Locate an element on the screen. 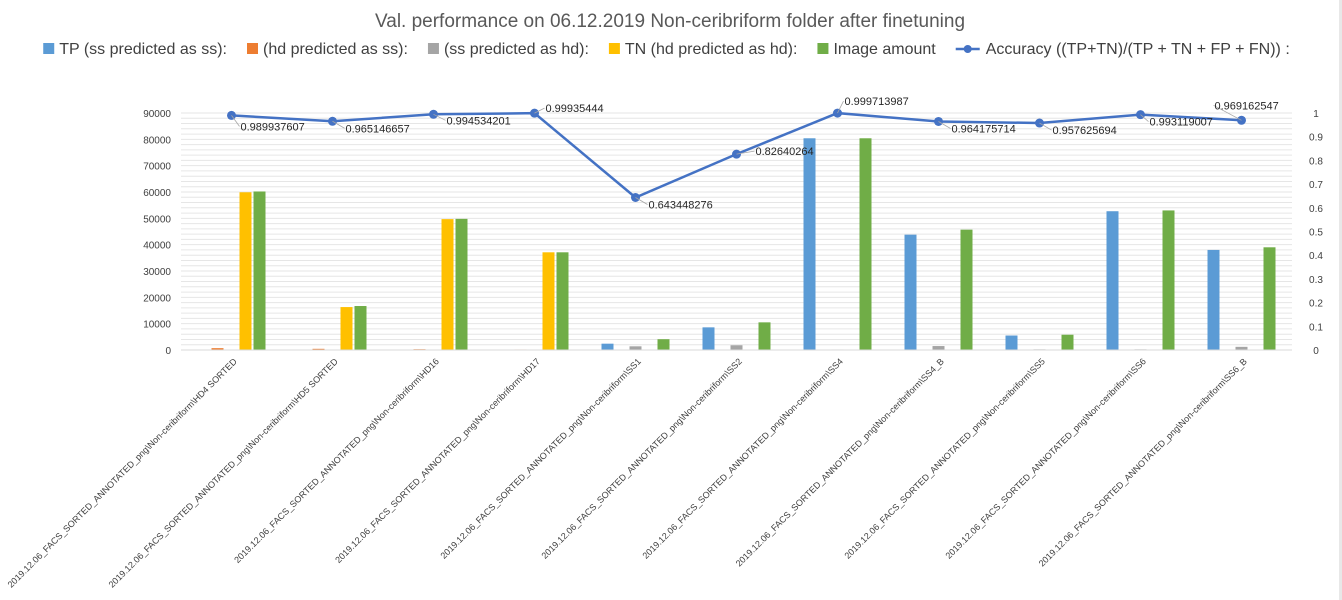 The image size is (1342, 600). legend-label: Accuracy ((TP+TN)/(TP + TN + FP + FN)) : is located at coordinates (1138, 49).